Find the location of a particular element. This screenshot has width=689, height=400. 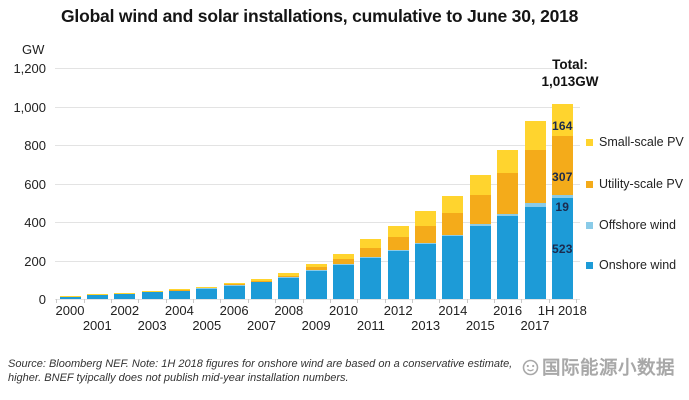

bar-segment-2000-onshore-wind is located at coordinates (70, 297).